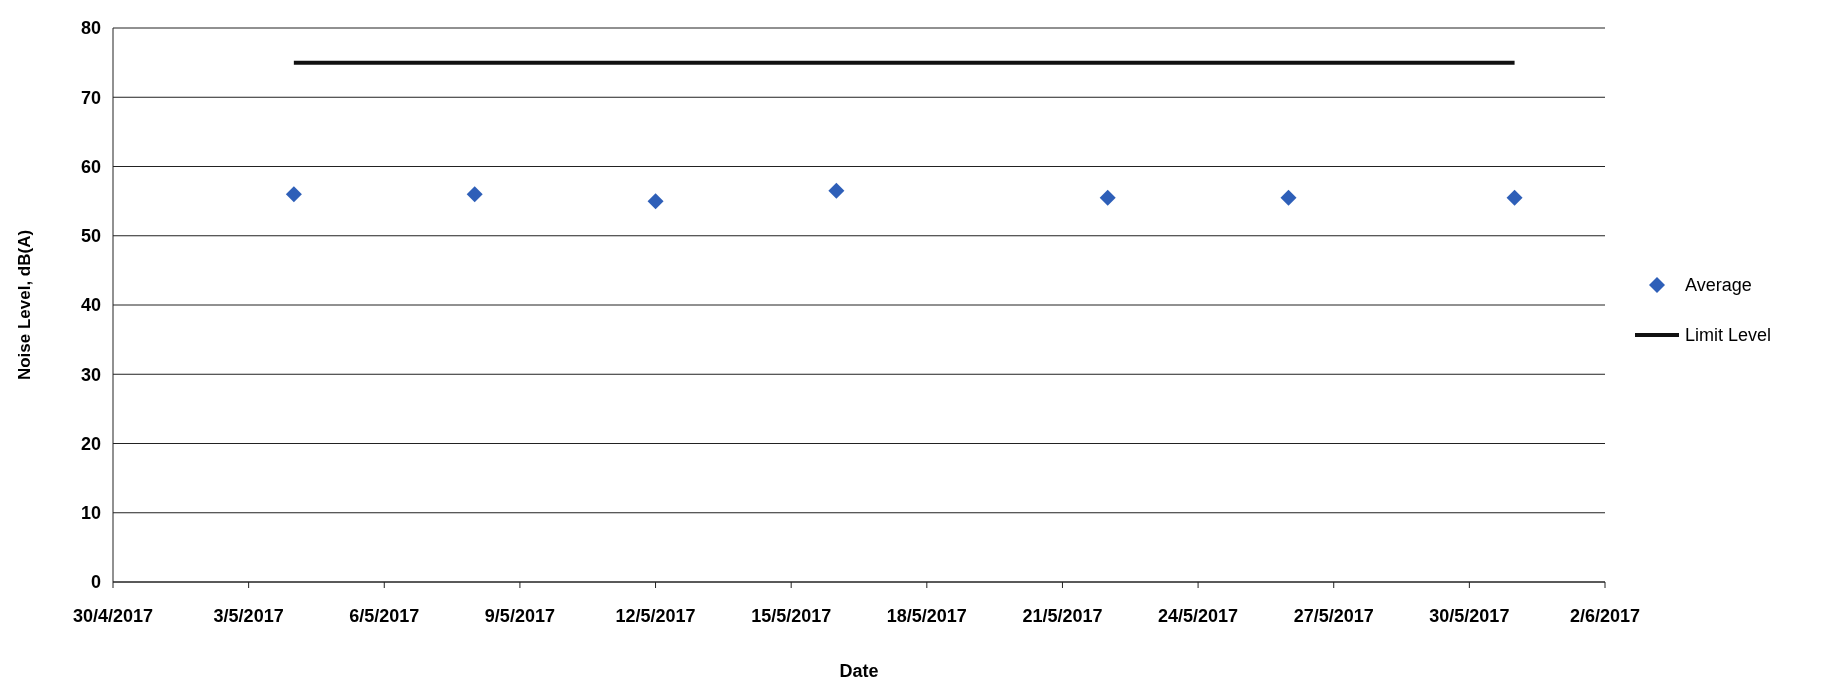 The width and height of the screenshot is (1833, 700). Describe the element at coordinates (519, 616) in the screenshot. I see `x-tick-label: 9/5/2017` at that location.